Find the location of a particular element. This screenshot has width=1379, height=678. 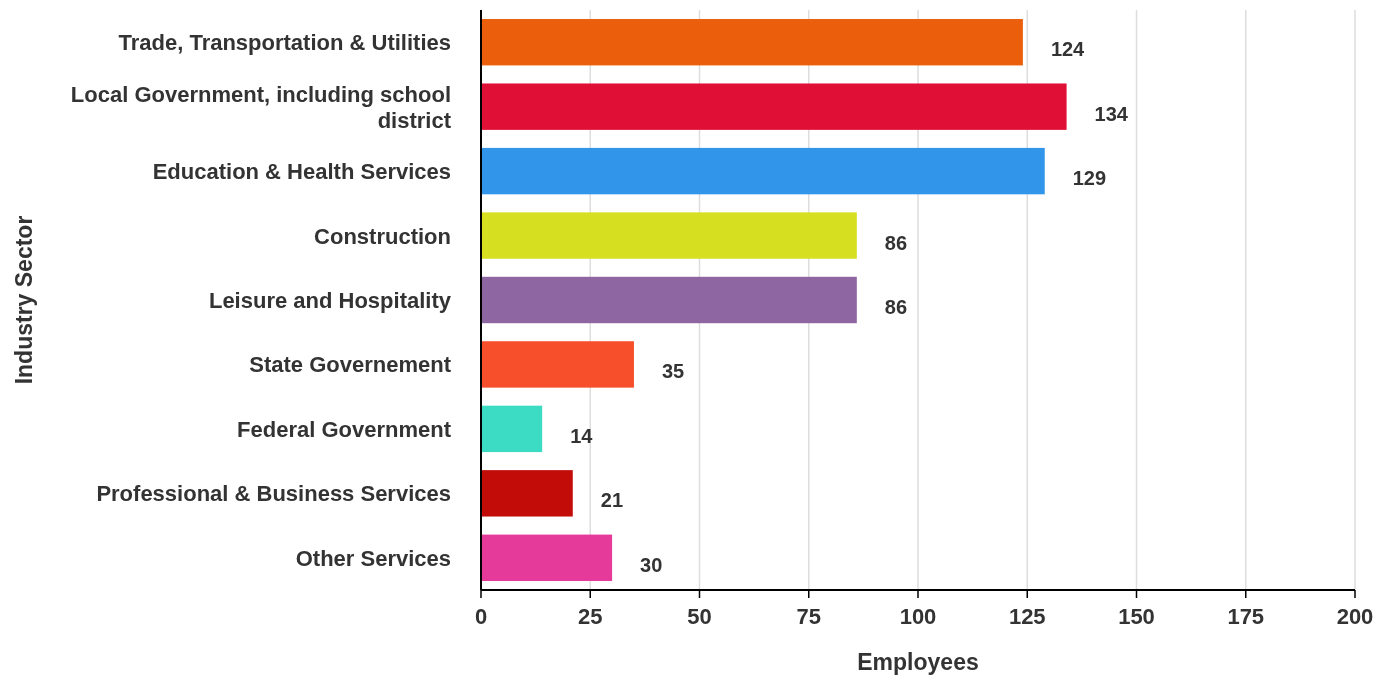

data-label: 21 is located at coordinates (612, 500).